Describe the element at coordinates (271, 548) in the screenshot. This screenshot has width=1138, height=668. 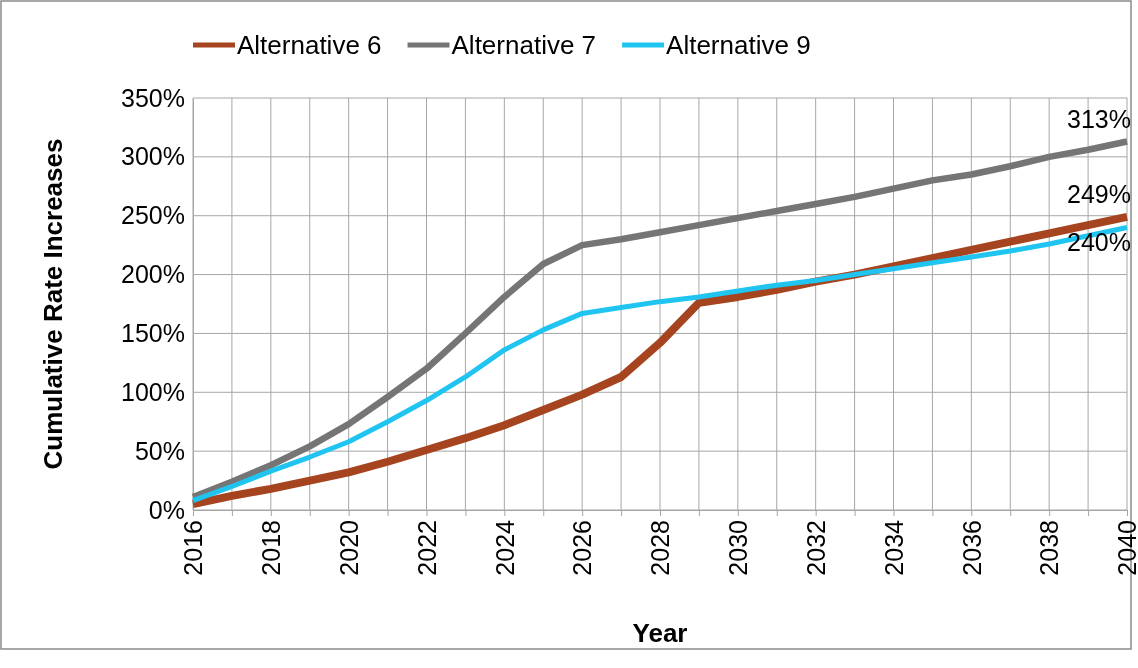
I see `x-tick-label: 2018` at that location.